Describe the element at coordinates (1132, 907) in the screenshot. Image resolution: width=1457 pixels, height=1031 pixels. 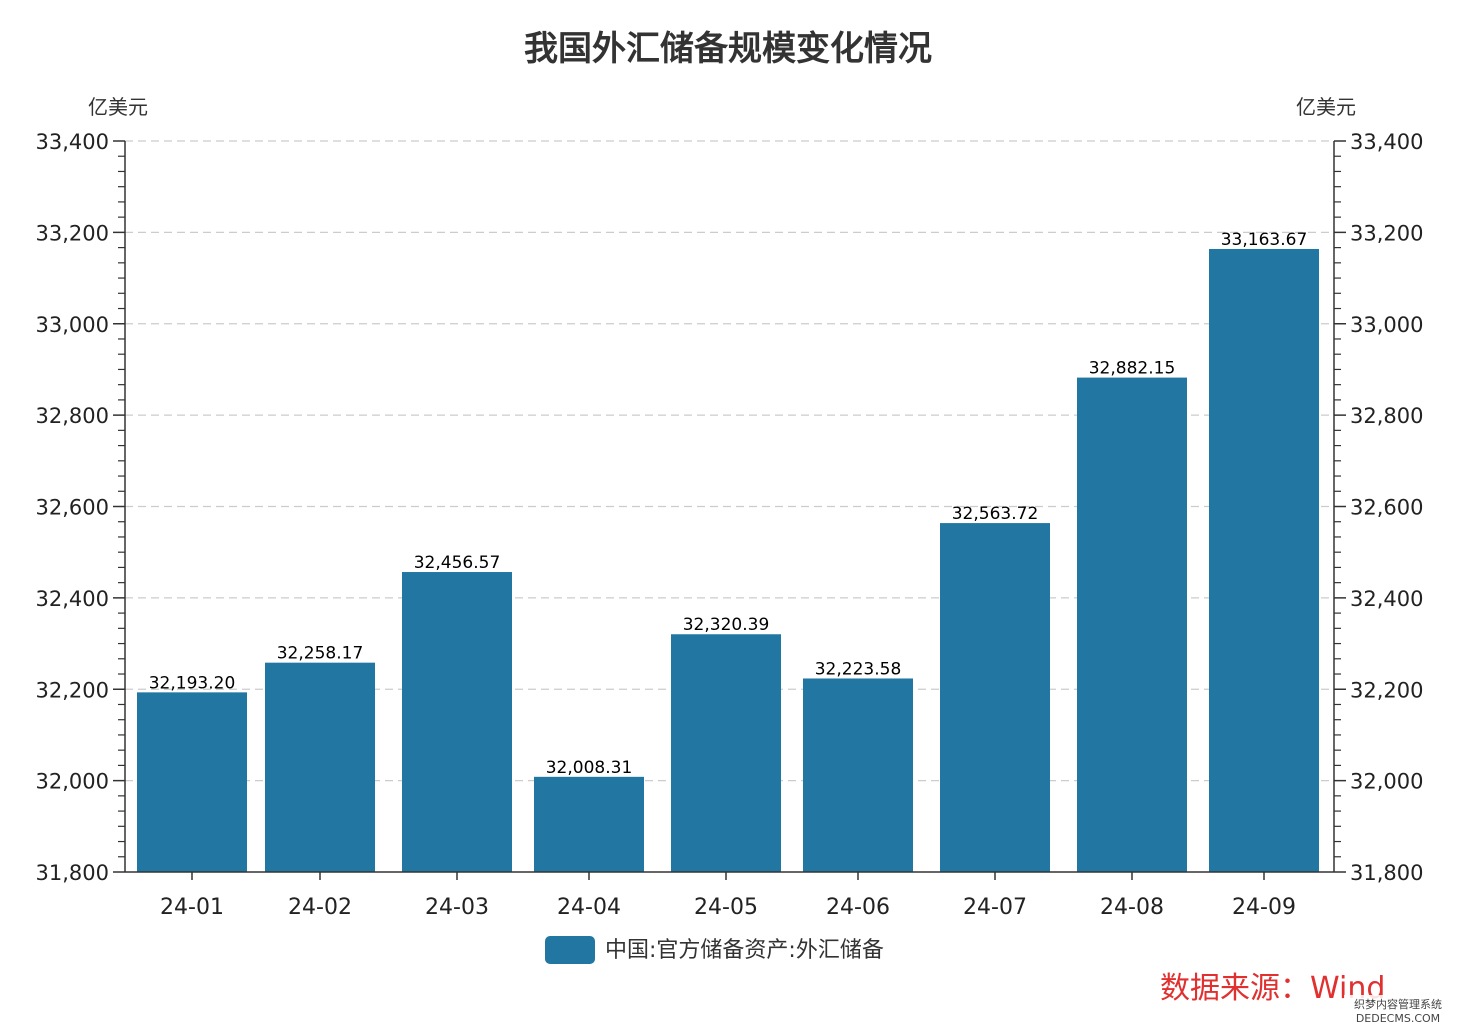
I see `x-tick-label: 24-08` at that location.